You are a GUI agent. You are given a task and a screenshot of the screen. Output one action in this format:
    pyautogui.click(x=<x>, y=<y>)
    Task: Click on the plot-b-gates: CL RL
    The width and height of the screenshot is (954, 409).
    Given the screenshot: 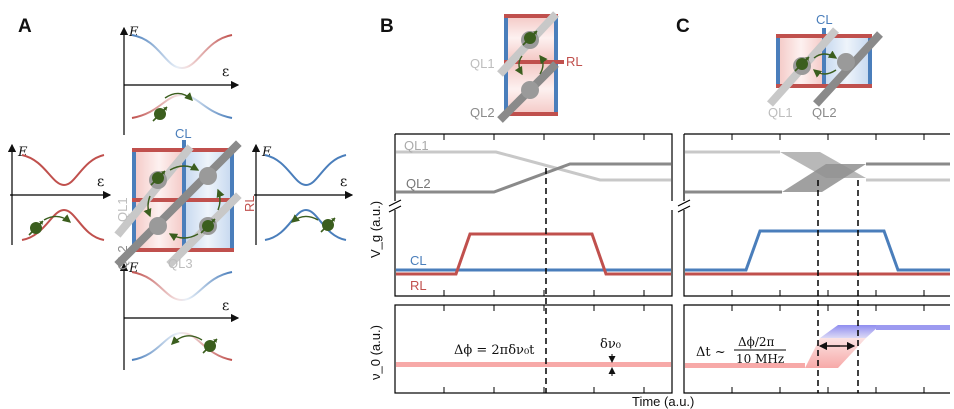 What is the action you would take?
    pyautogui.click(x=533, y=253)
    